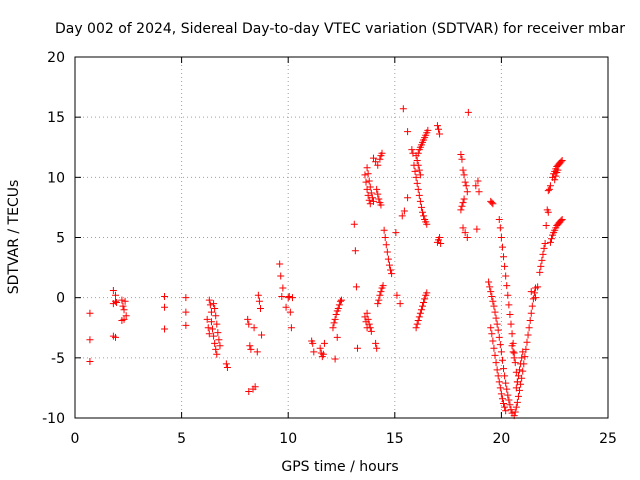 The height and width of the screenshot is (480, 640). Describe the element at coordinates (181, 439) in the screenshot. I see `x-tick-label: 5` at that location.